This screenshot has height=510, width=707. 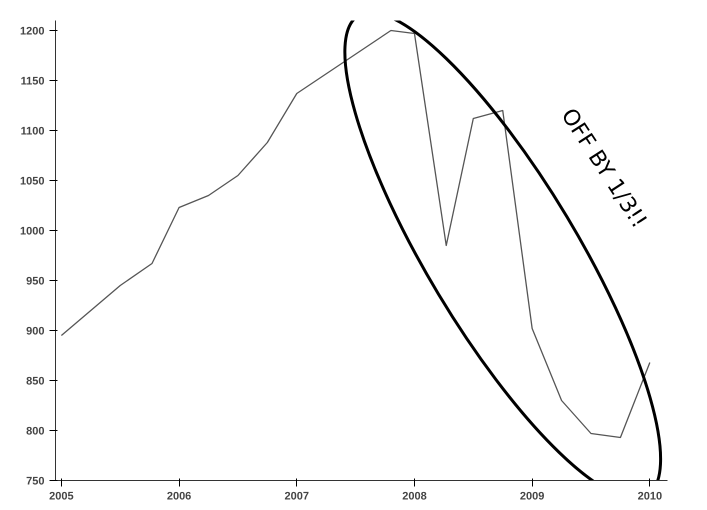 I want to click on y-tick-label: 950, so click(x=35, y=282).